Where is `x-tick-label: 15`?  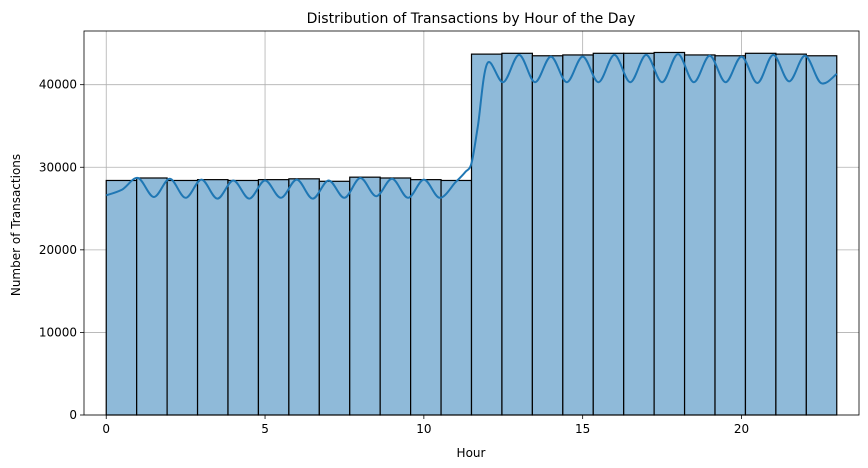
x-tick-label: 15 is located at coordinates (582, 429).